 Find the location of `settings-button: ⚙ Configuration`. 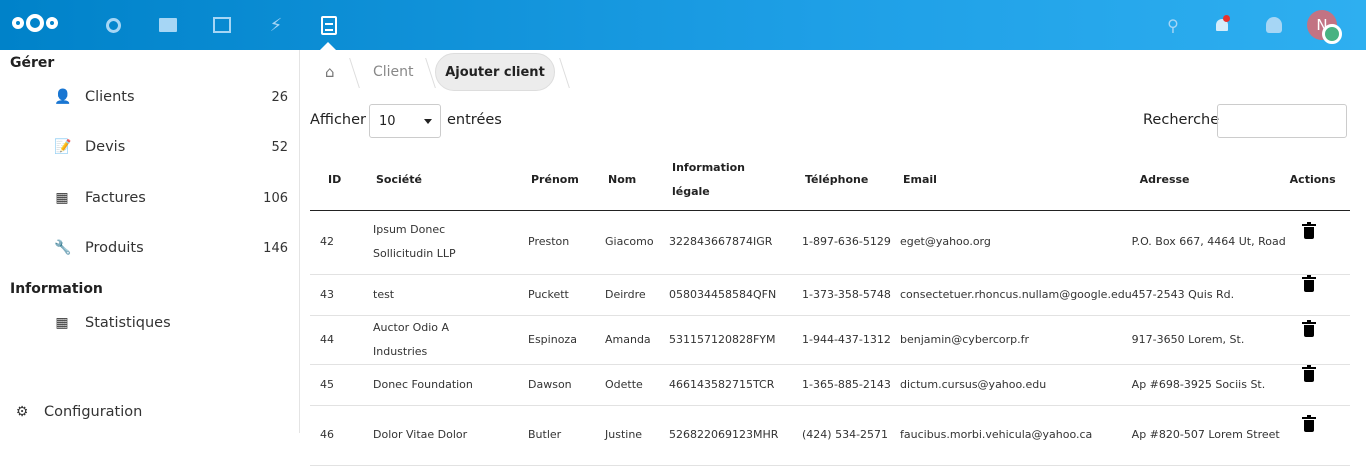

settings-button: ⚙ Configuration is located at coordinates (79, 412).